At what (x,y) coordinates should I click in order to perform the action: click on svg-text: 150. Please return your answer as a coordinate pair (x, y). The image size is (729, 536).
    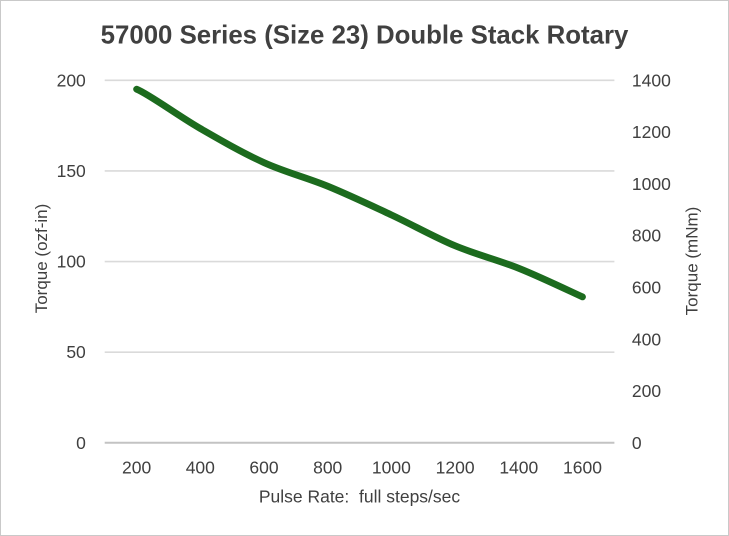
    Looking at the image, I should click on (71, 171).